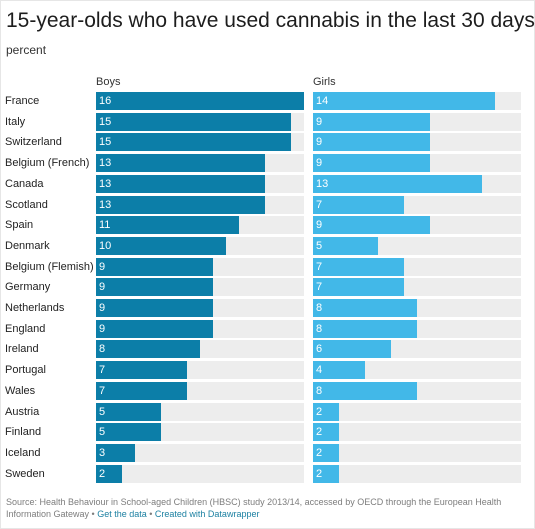 The height and width of the screenshot is (529, 535). Describe the element at coordinates (319, 246) in the screenshot. I see `girls-value-label: 5` at that location.